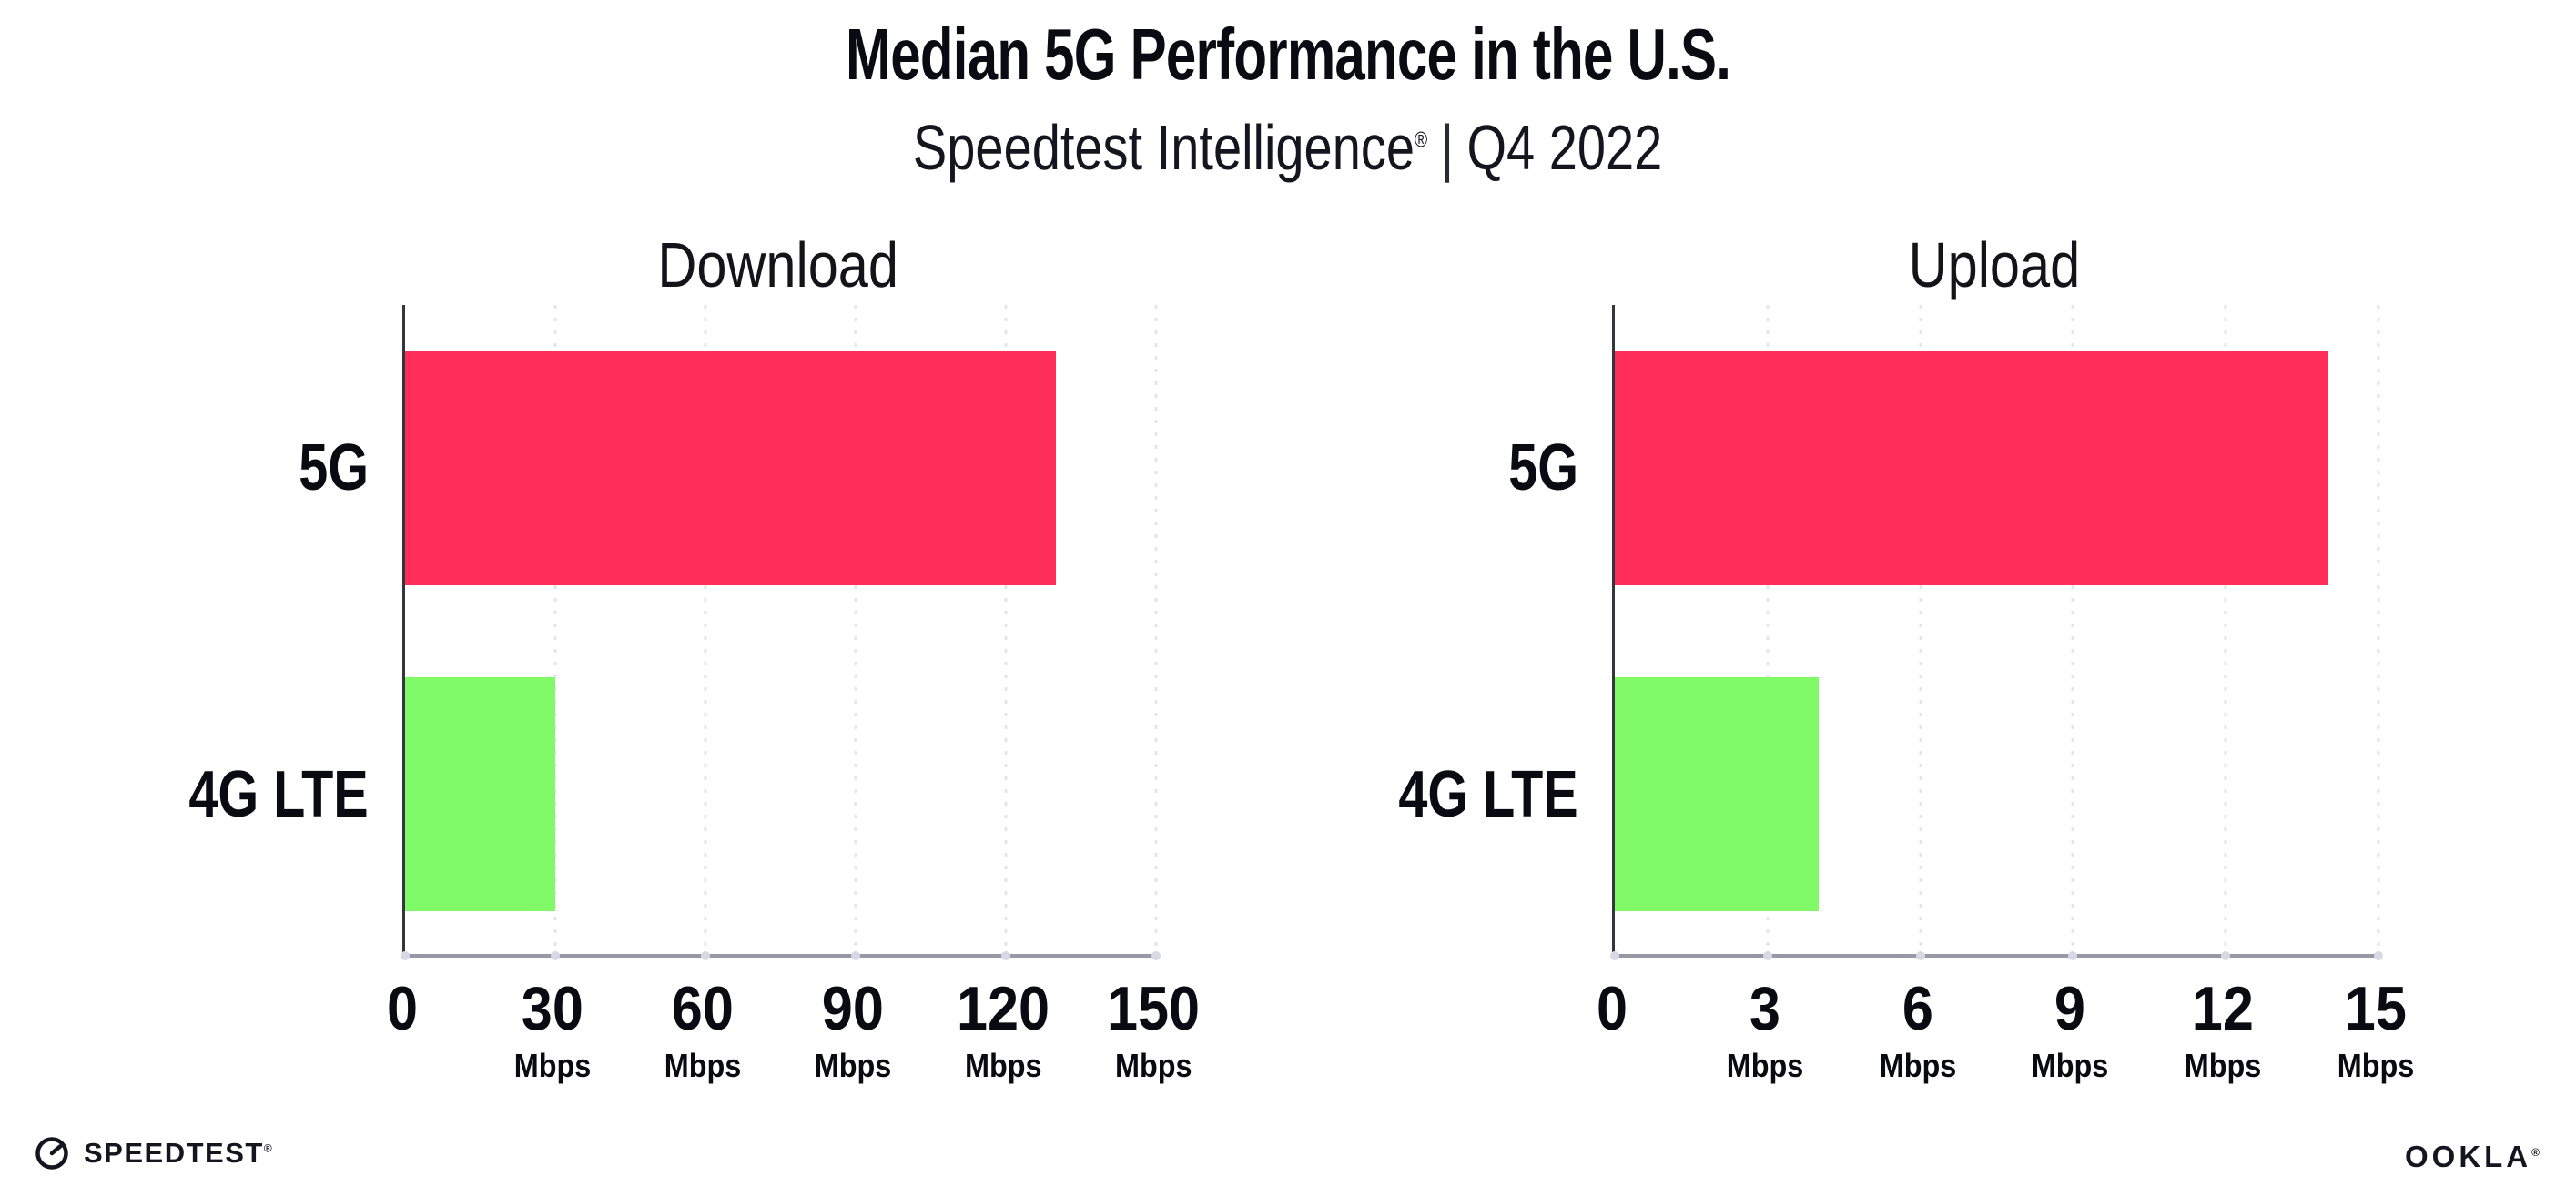  What do you see at coordinates (1421, 140) in the screenshot?
I see `registered-trademark-symbol: ®` at bounding box center [1421, 140].